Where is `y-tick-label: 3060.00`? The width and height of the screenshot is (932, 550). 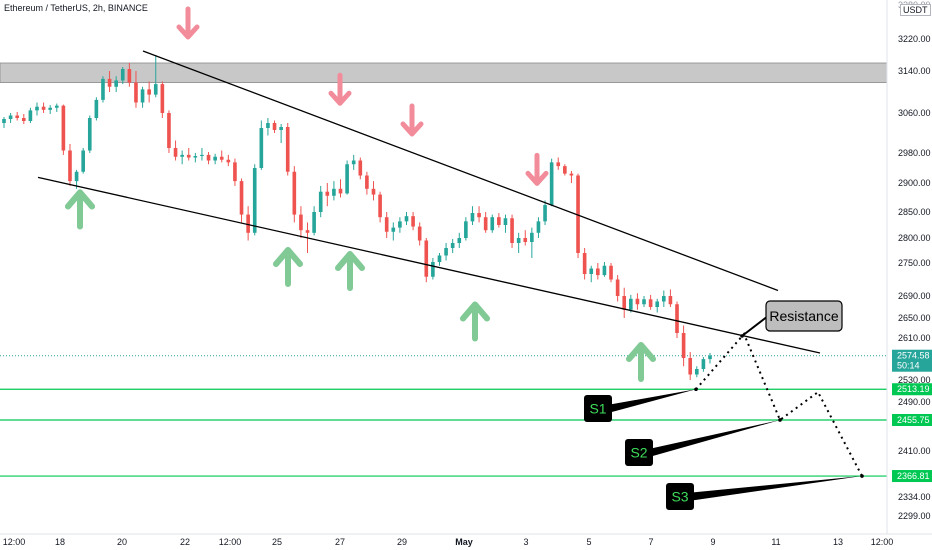
y-tick-label: 3060.00 is located at coordinates (914, 113).